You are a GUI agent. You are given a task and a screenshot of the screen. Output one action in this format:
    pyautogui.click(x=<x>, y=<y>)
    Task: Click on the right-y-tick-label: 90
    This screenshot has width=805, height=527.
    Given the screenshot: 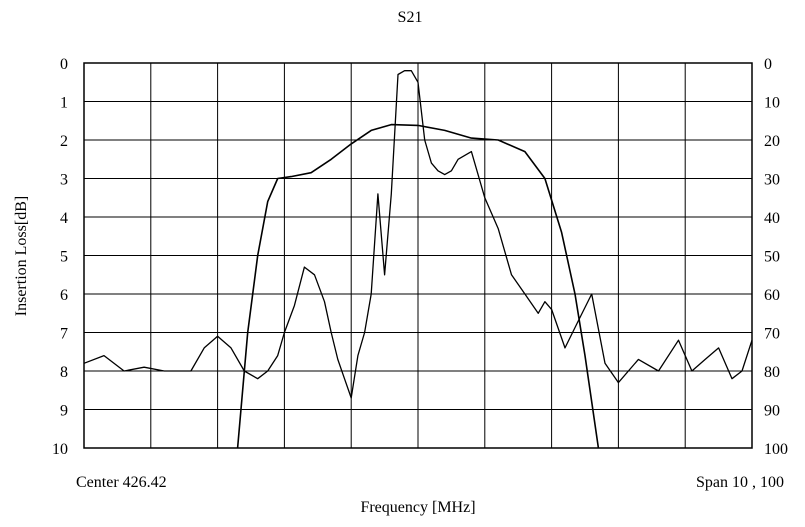 What is the action you would take?
    pyautogui.click(x=772, y=411)
    